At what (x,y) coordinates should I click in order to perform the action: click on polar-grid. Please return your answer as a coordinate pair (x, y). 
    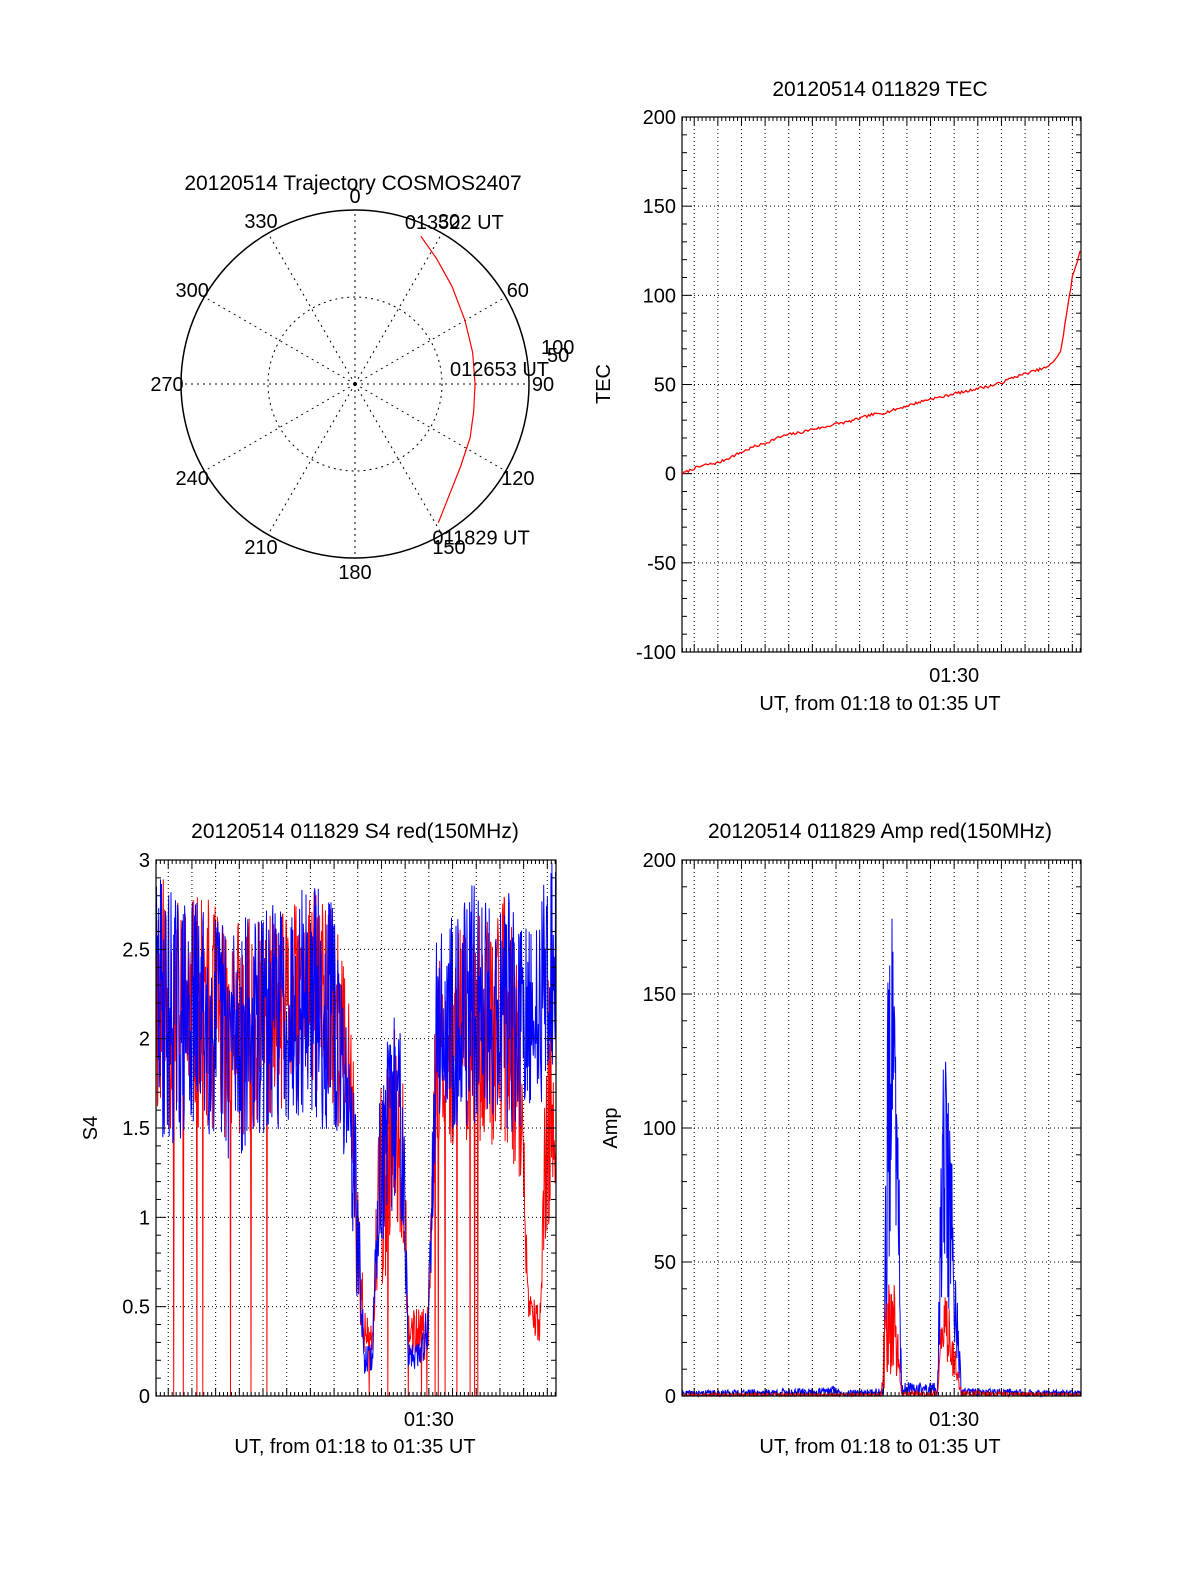
    Looking at the image, I should click on (355, 384).